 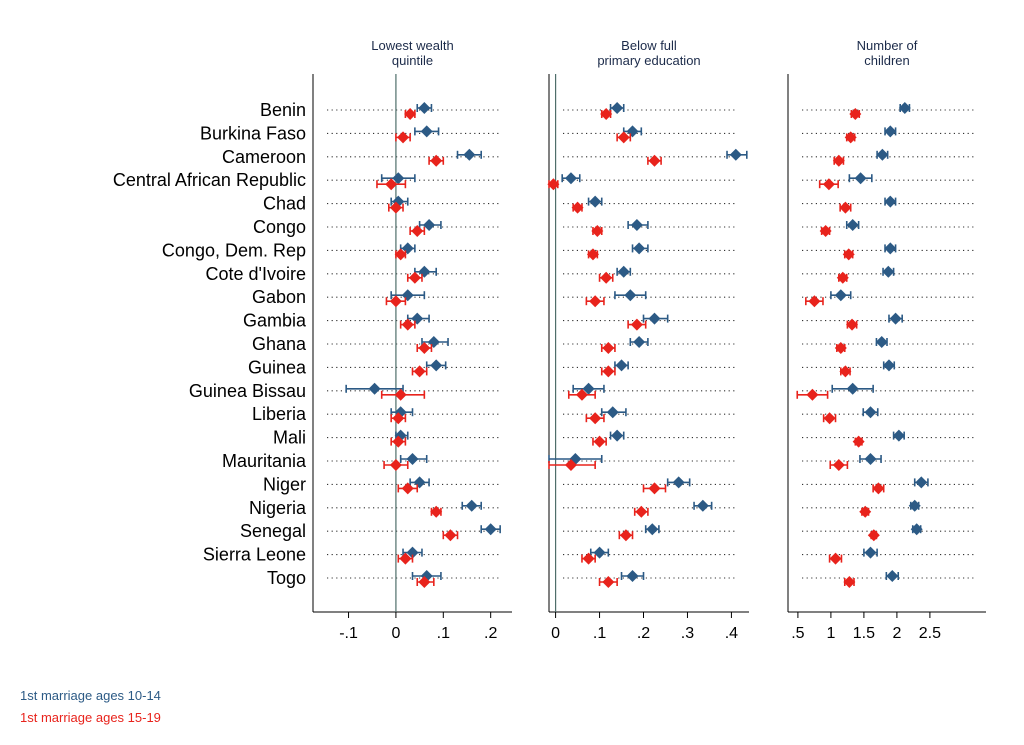 What do you see at coordinates (283, 110) in the screenshot?
I see `country-label: Benin` at bounding box center [283, 110].